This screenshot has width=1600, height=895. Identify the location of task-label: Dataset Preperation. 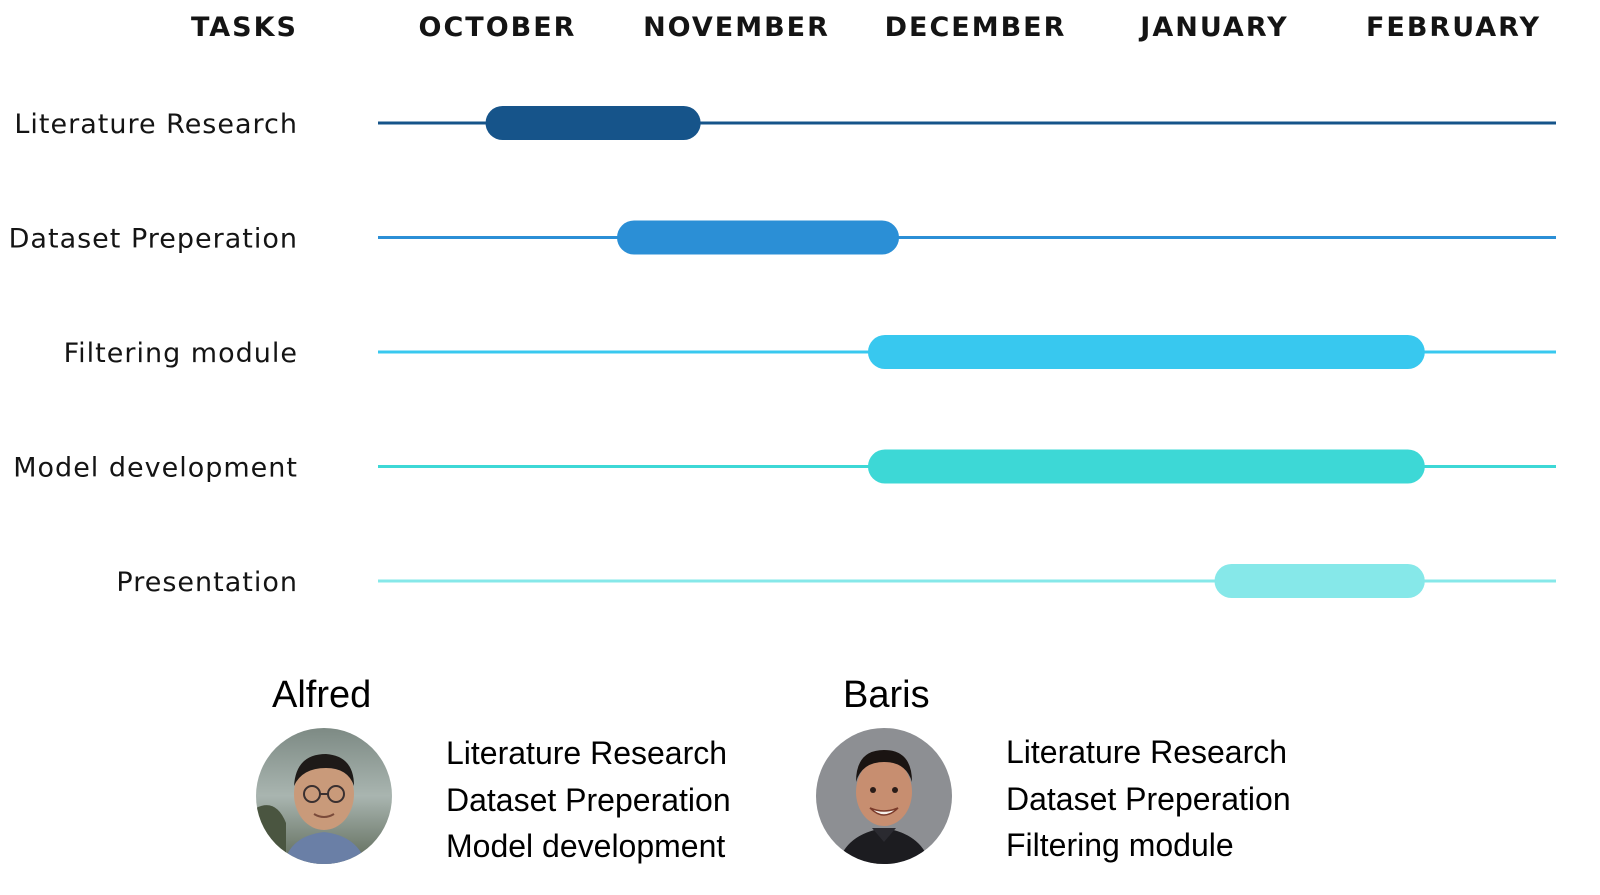
(153, 239).